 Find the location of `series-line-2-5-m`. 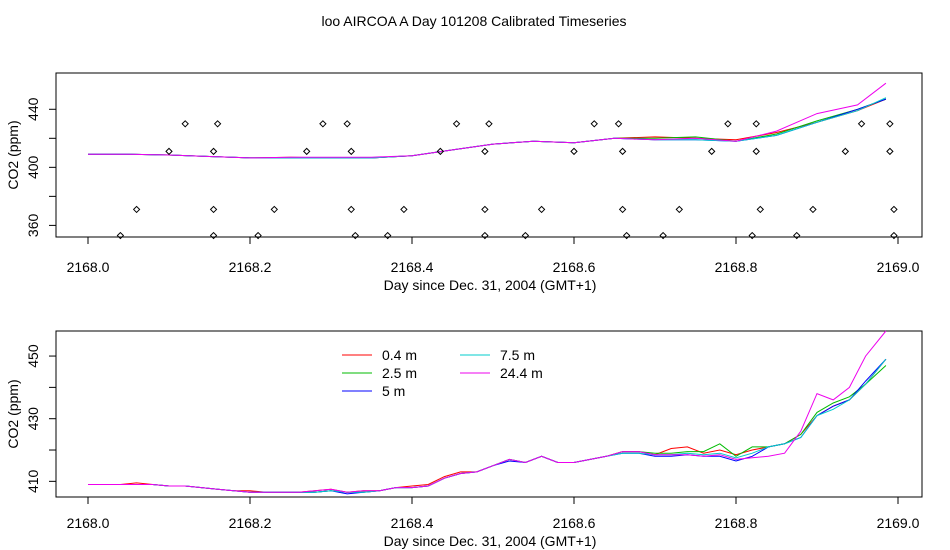

series-line-2-5-m is located at coordinates (487, 128).